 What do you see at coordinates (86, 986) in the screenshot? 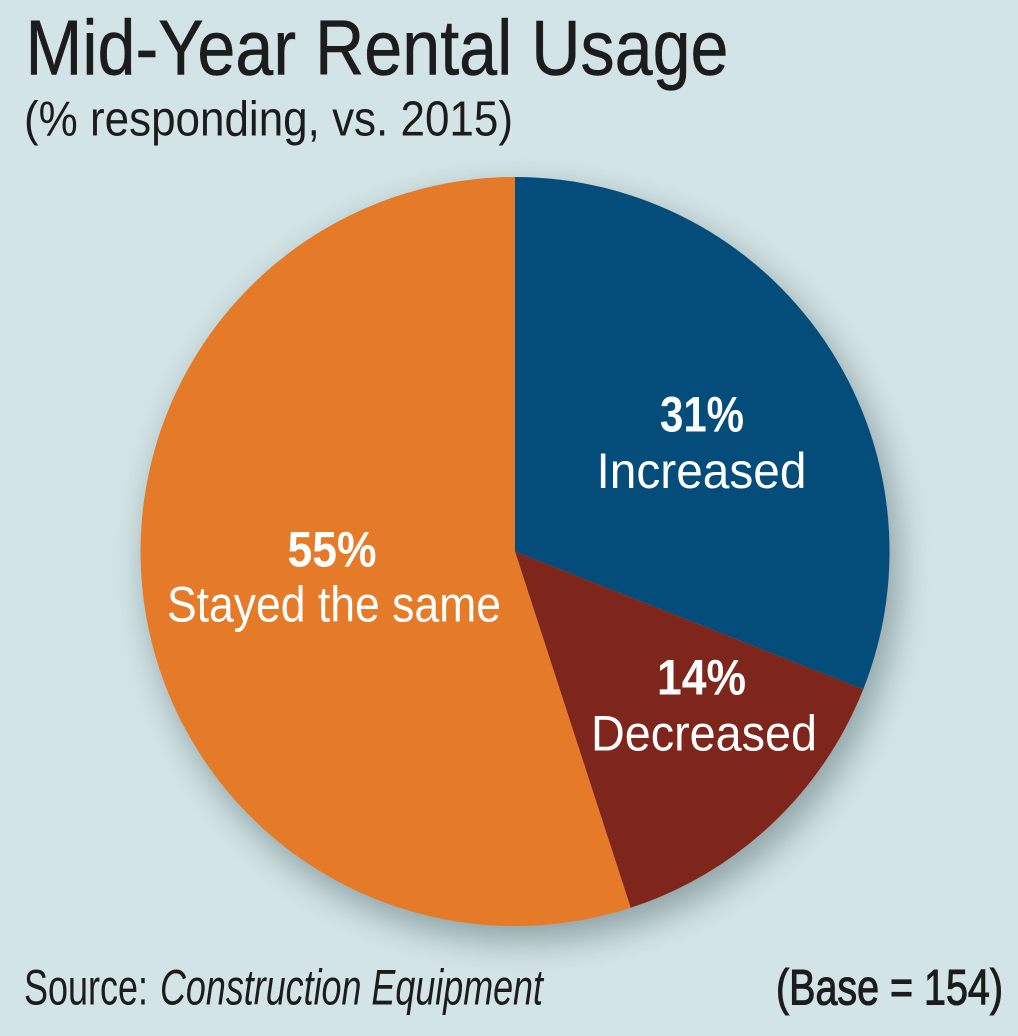
I see `svg-text: Source:` at bounding box center [86, 986].